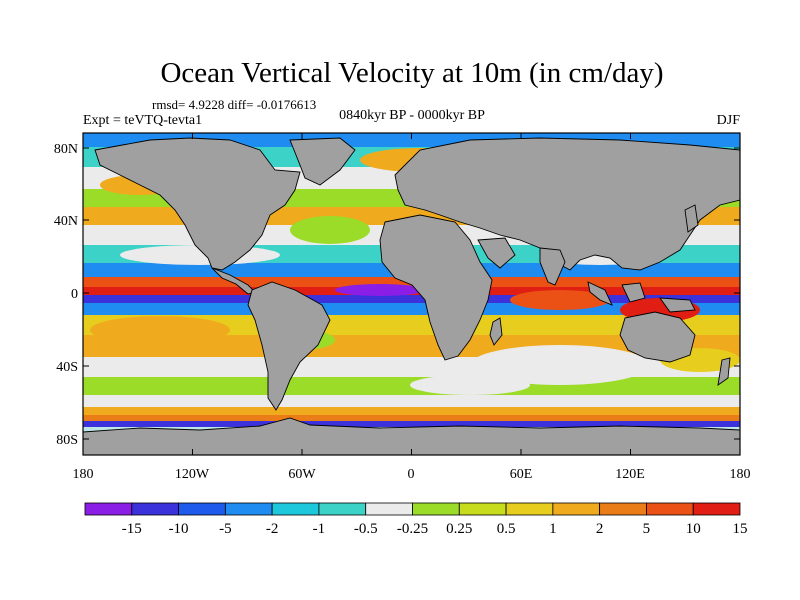 This screenshot has height=600, width=800. What do you see at coordinates (657, 337) in the screenshot?
I see `australia` at bounding box center [657, 337].